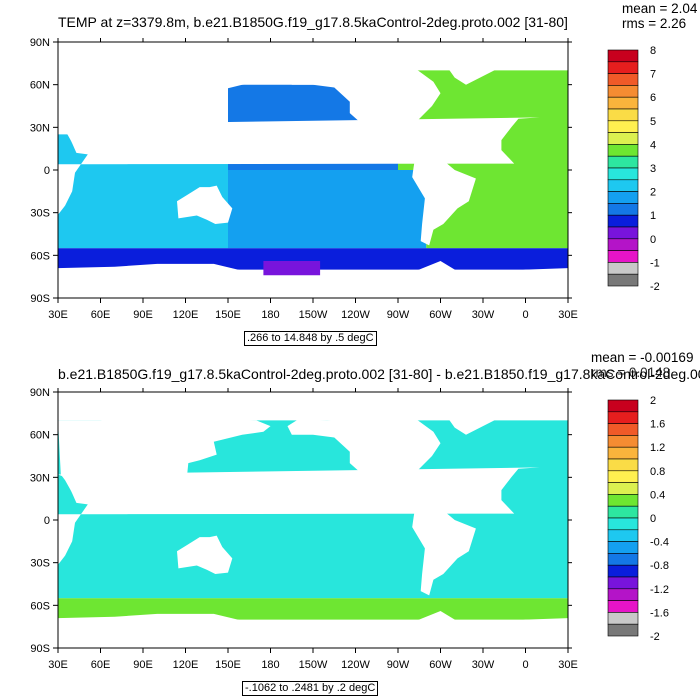 The height and width of the screenshot is (700, 700). What do you see at coordinates (653, 216) in the screenshot?
I see `colorbar-label: 1` at bounding box center [653, 216].